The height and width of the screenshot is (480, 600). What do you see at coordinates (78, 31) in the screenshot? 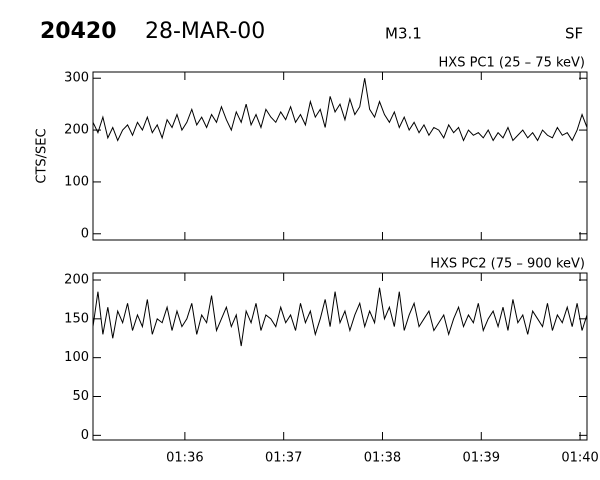
I see `event-id: 20420` at bounding box center [78, 31].